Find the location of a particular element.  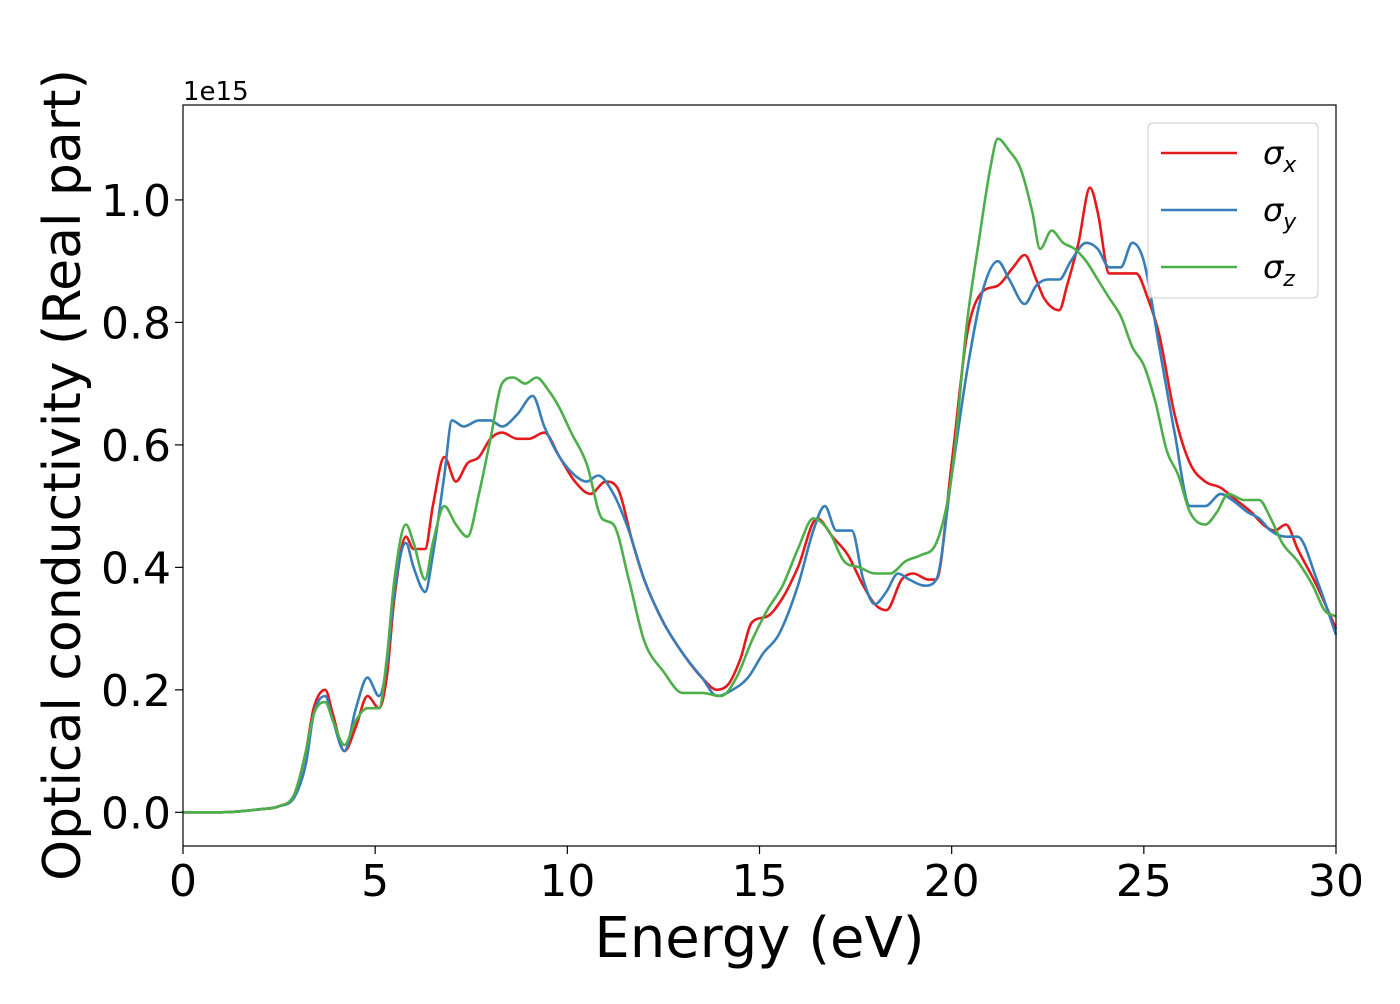

x-tick-label: 5 is located at coordinates (375, 881).